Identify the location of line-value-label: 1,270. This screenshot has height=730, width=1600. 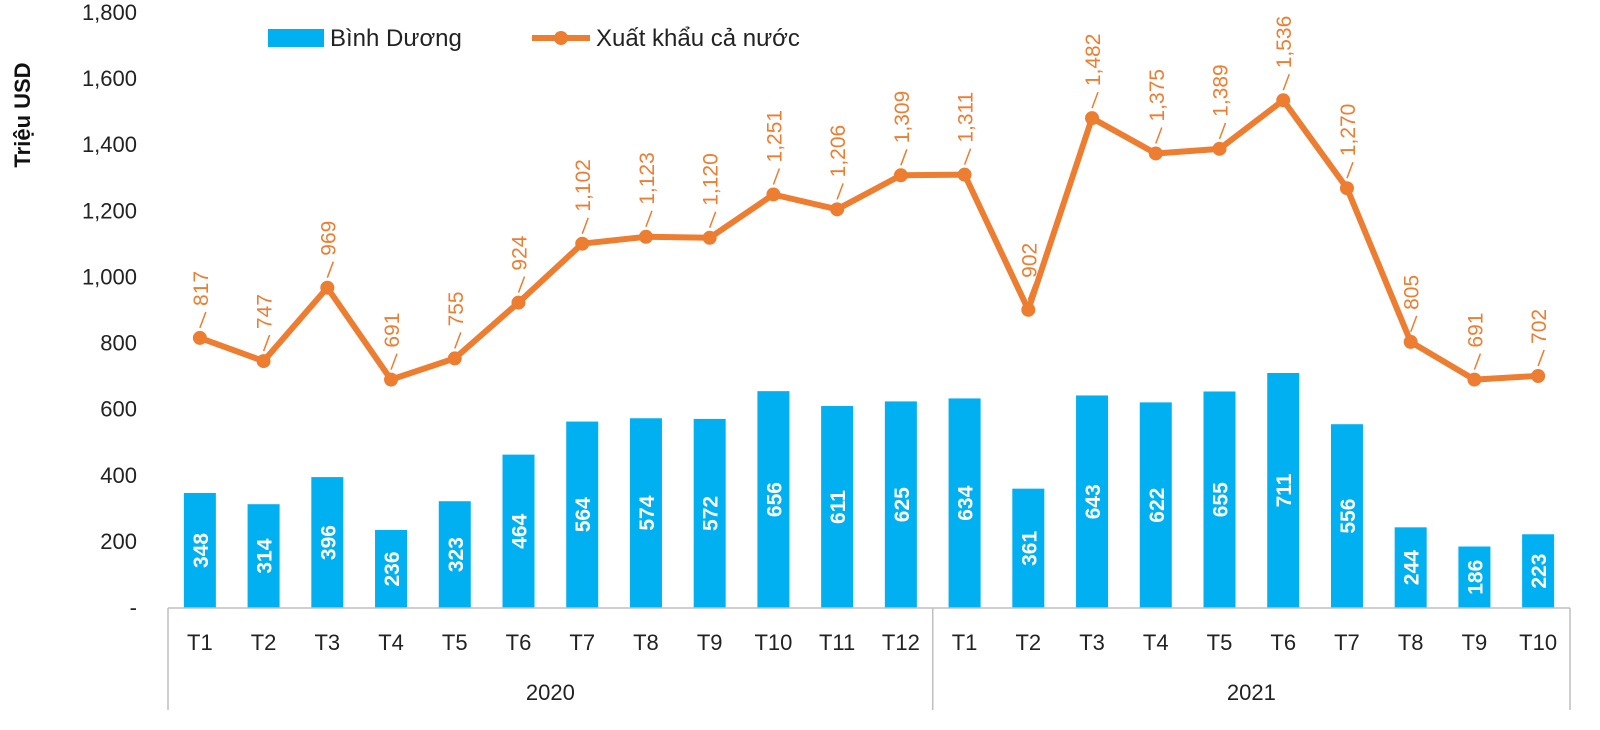
(1348, 130).